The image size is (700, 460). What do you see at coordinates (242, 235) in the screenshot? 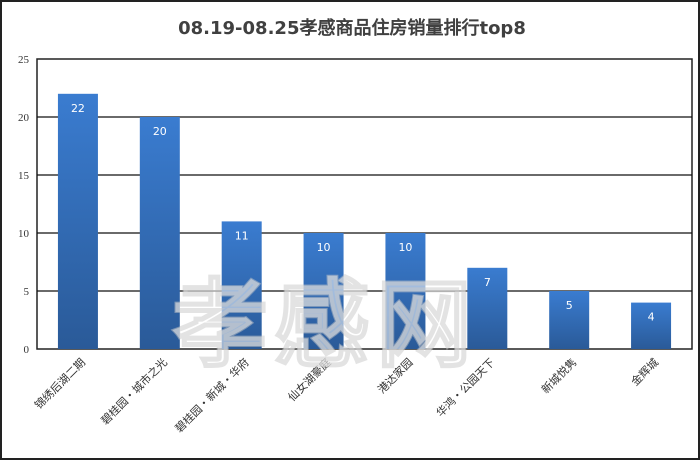
I see `data-label: 11` at bounding box center [242, 235].